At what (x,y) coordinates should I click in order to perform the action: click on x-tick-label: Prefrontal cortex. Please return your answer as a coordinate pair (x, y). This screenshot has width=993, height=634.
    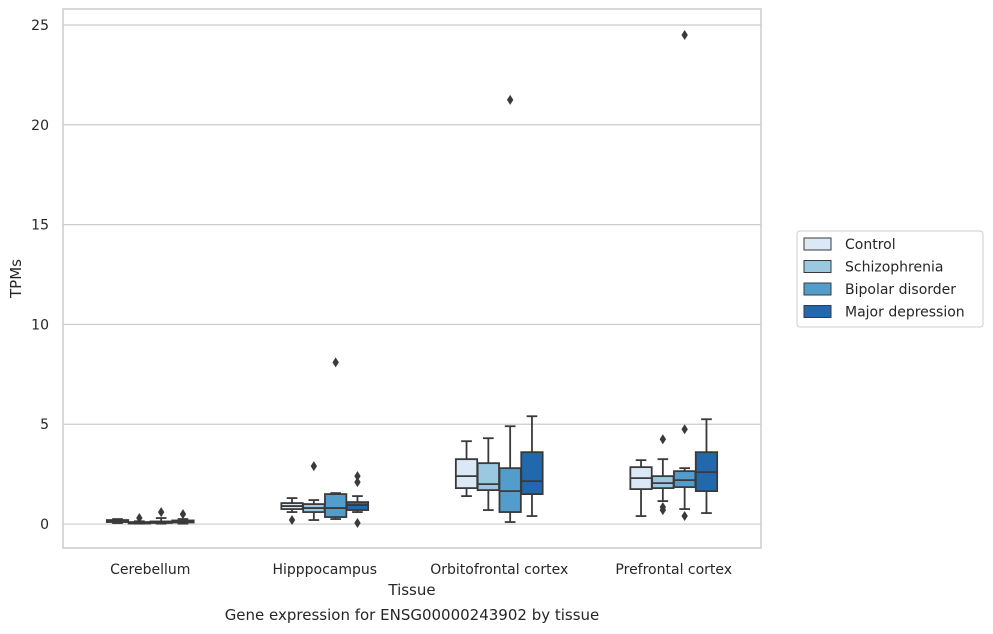
    Looking at the image, I should click on (673, 570).